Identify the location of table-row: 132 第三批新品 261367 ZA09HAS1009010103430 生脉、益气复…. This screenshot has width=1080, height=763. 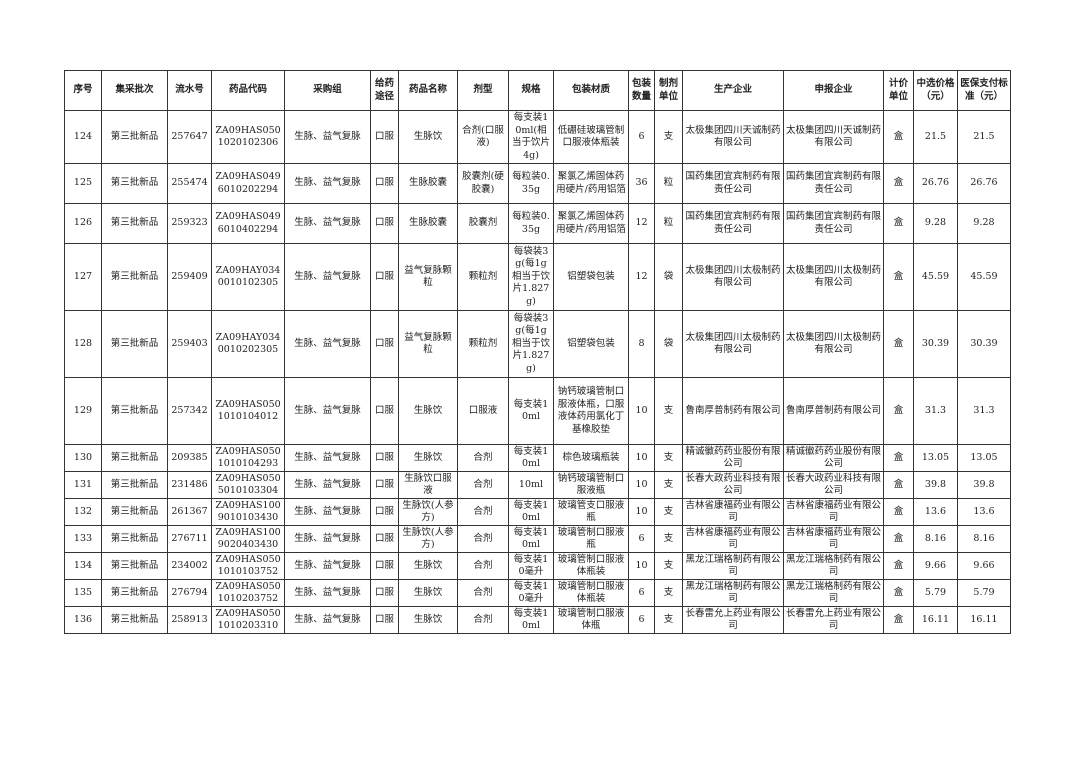
(537, 512).